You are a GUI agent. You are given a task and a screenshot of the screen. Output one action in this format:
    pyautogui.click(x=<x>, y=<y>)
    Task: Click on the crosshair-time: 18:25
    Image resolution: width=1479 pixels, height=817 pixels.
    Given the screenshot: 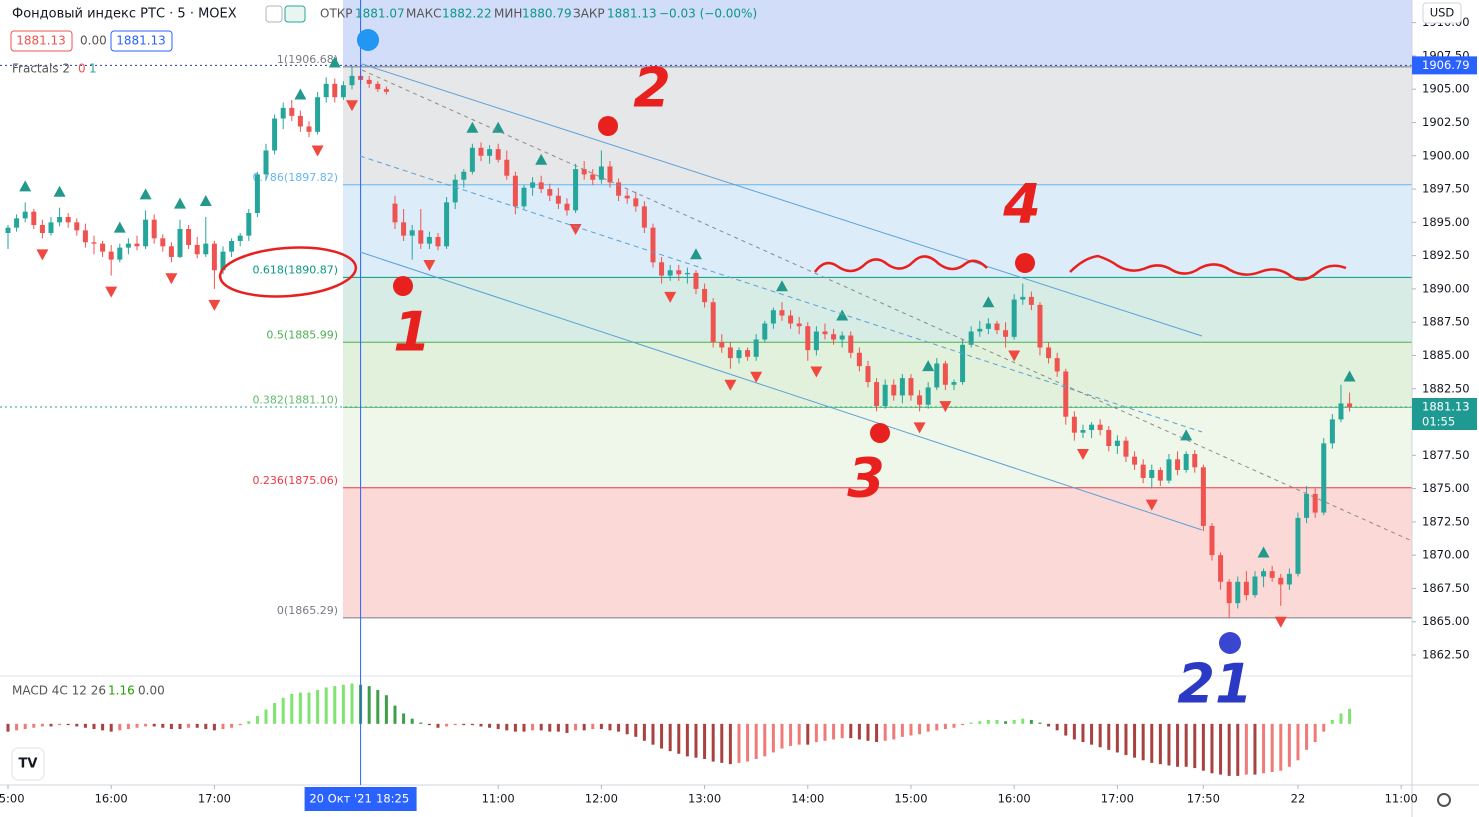 What is the action you would take?
    pyautogui.click(x=392, y=799)
    